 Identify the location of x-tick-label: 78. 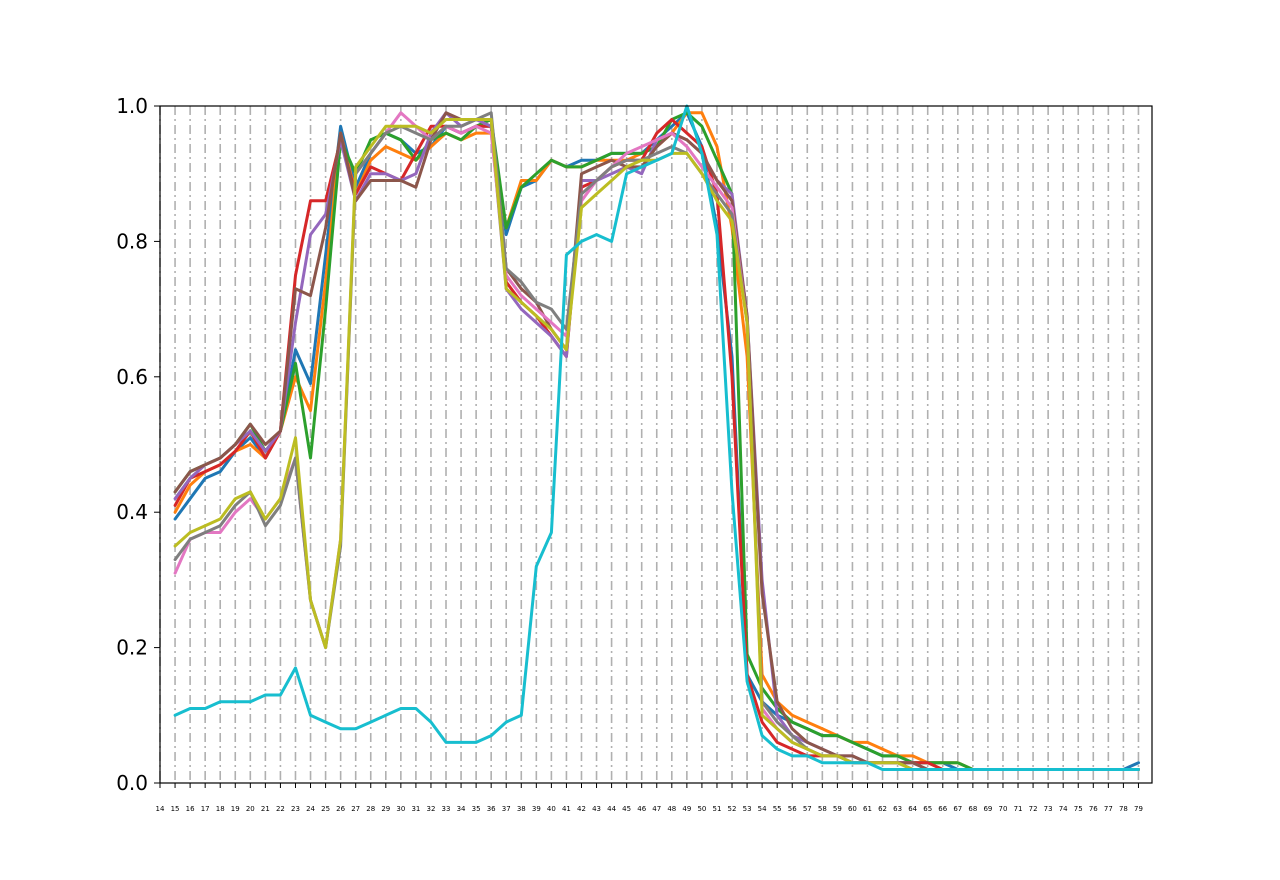
(1123, 809).